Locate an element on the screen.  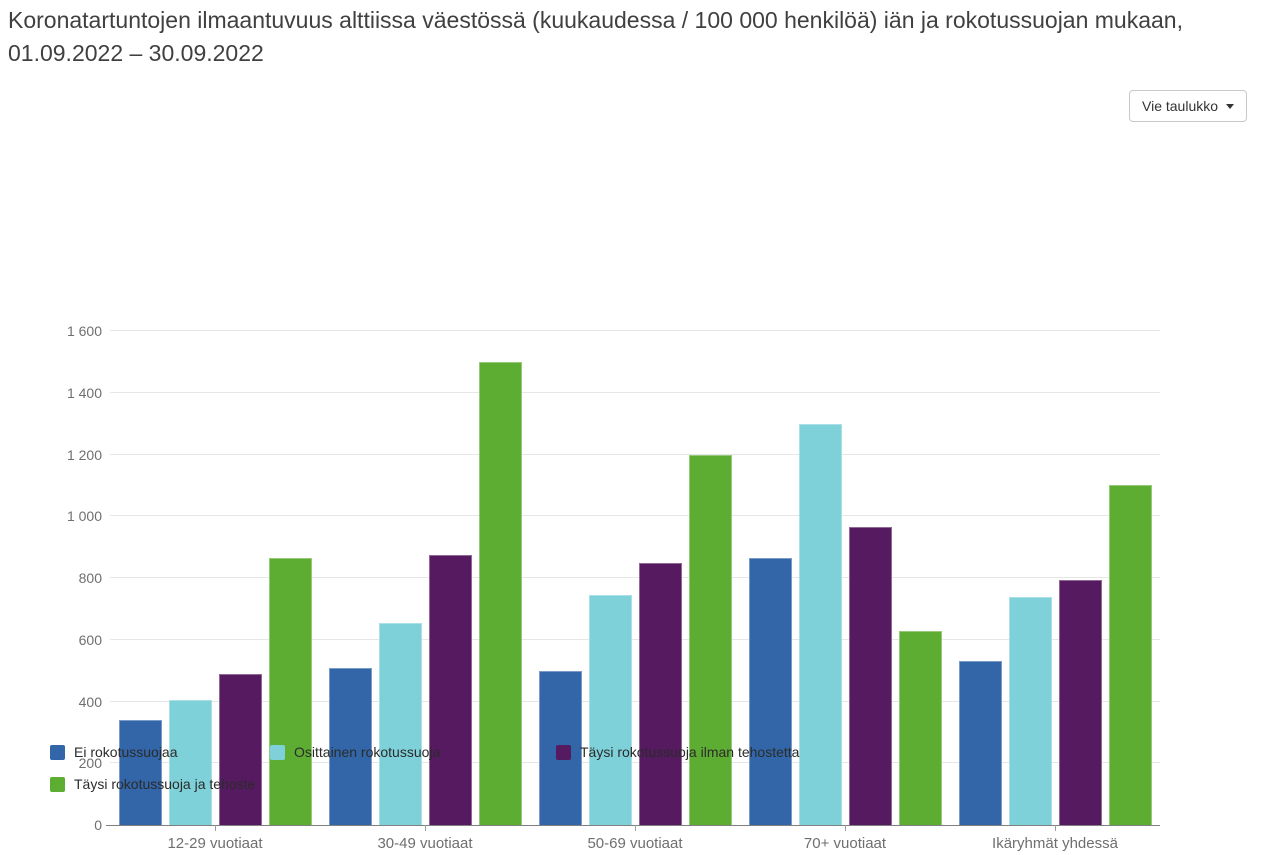
x-axis-tick-label: 50-69 vuotiaat is located at coordinates (635, 843).